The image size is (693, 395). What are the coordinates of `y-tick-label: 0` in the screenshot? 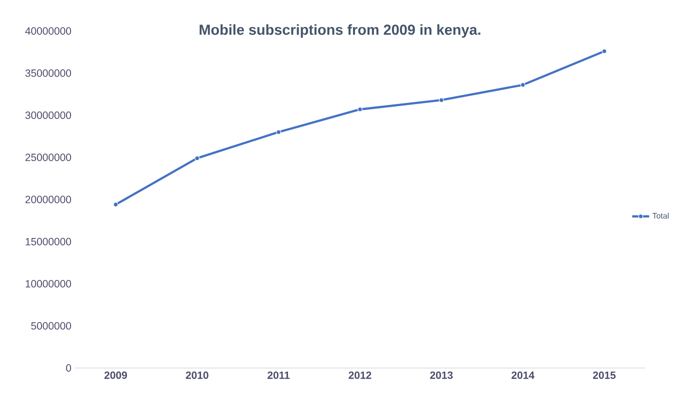 It's located at (69, 368).